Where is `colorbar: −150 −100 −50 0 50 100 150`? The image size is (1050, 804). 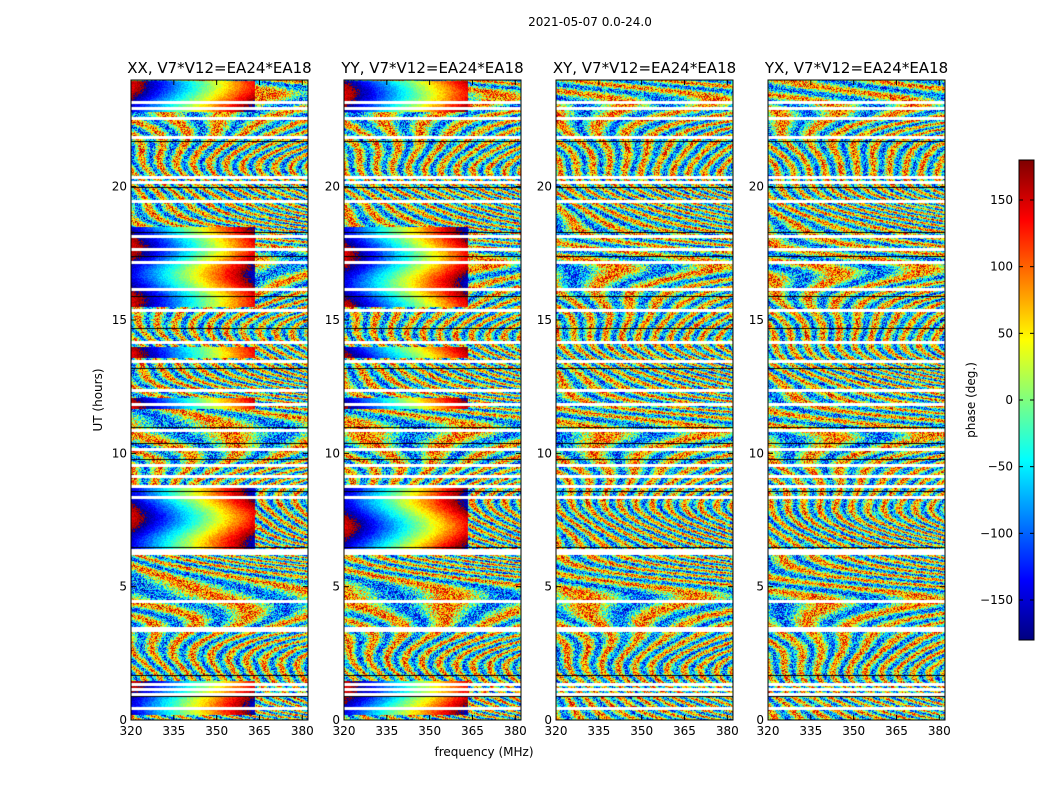
colorbar: −150 −100 −50 0 50 100 150 is located at coordinates (1007, 400).